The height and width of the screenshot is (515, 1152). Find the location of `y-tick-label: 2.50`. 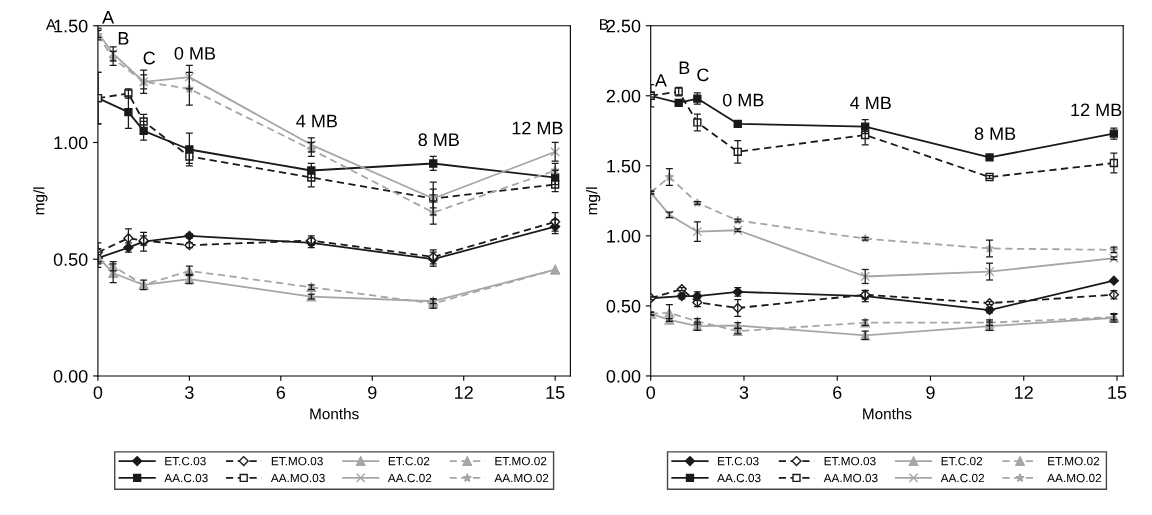

y-tick-label: 2.50 is located at coordinates (623, 26).